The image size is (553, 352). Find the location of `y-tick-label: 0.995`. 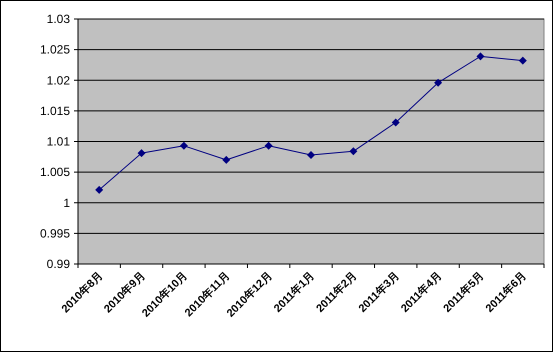

y-tick-label: 0.995 is located at coordinates (55, 233).